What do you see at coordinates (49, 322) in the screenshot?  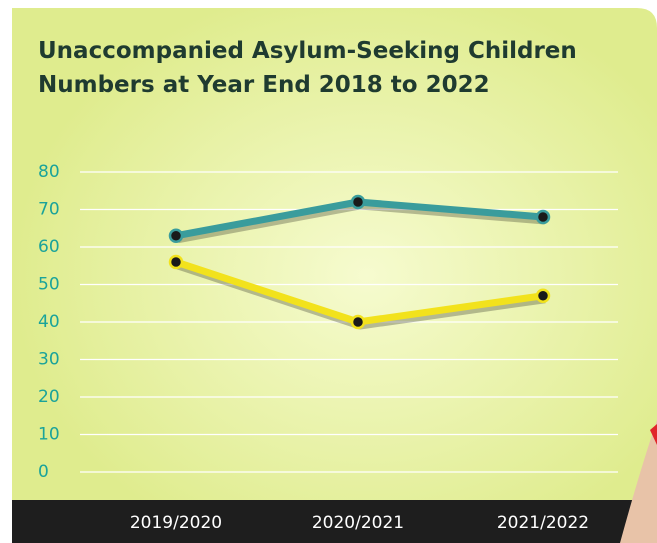 I see `y-tick-label: 40` at bounding box center [49, 322].